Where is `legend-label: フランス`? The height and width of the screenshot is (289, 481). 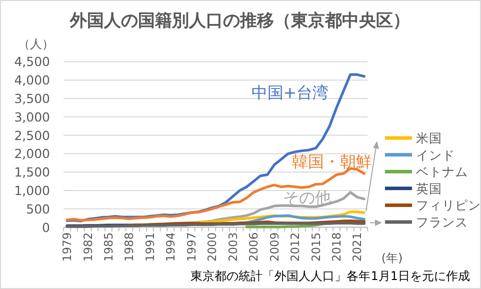
legend-label: フランス is located at coordinates (442, 222).